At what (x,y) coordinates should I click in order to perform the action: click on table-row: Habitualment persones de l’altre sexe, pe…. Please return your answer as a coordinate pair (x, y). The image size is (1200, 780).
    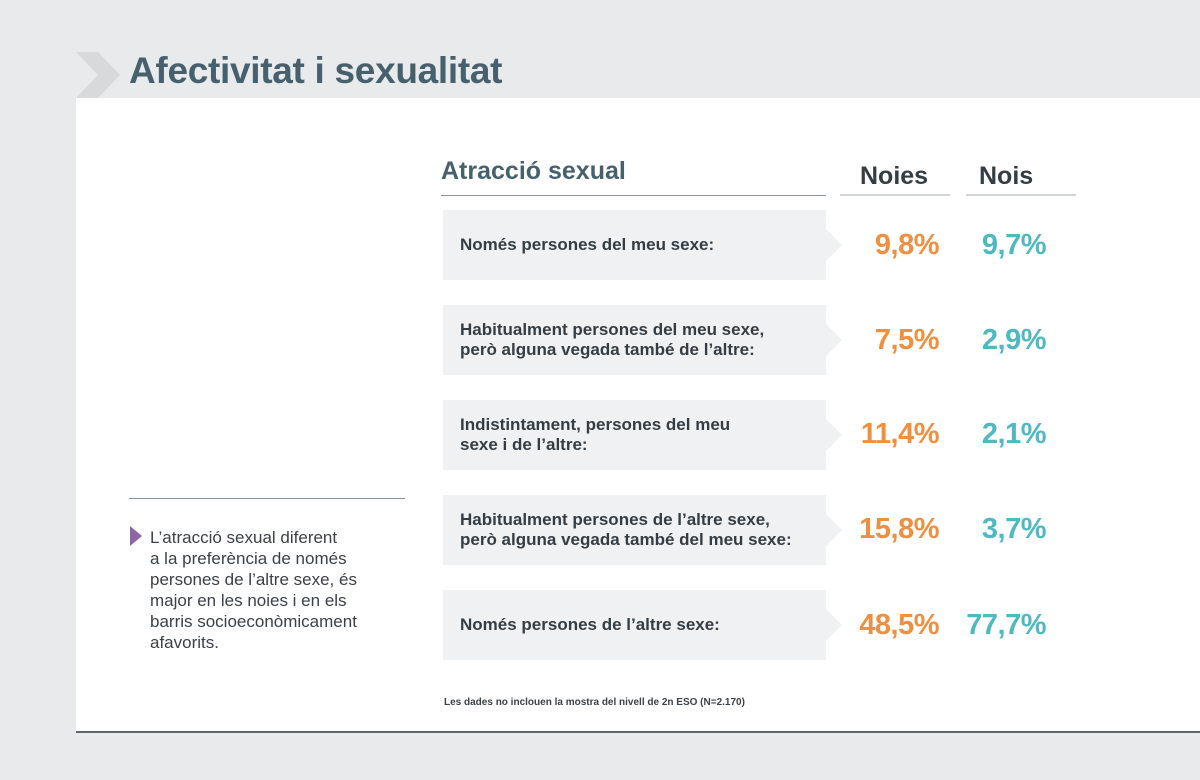
    Looking at the image, I should click on (642, 530).